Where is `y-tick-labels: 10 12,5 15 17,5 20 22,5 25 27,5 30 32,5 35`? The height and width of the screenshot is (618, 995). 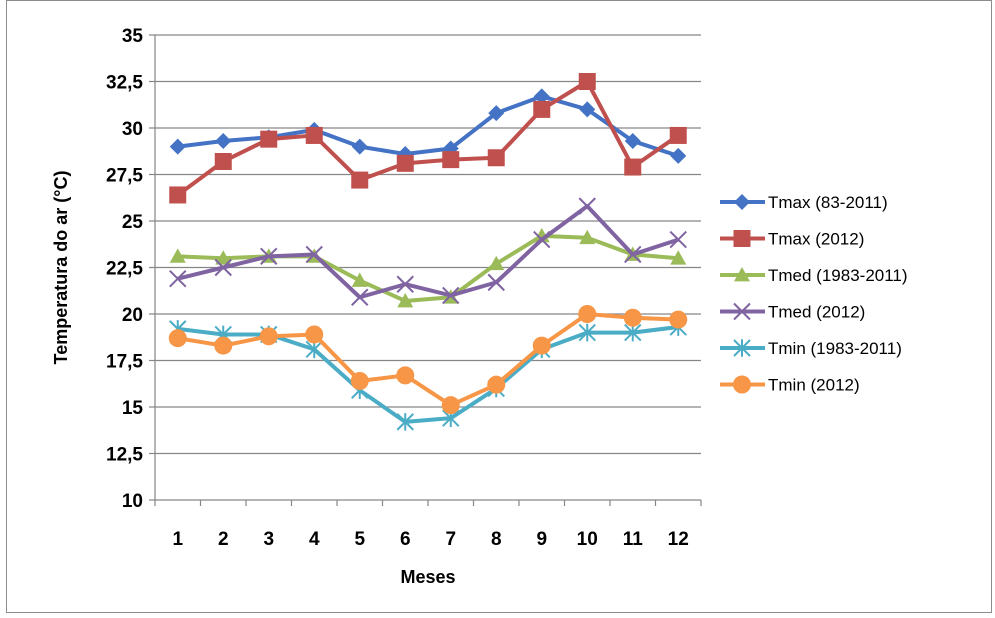
y-tick-labels: 10 12,5 15 17,5 20 22,5 25 27,5 30 32,5 35 is located at coordinates (124, 269).